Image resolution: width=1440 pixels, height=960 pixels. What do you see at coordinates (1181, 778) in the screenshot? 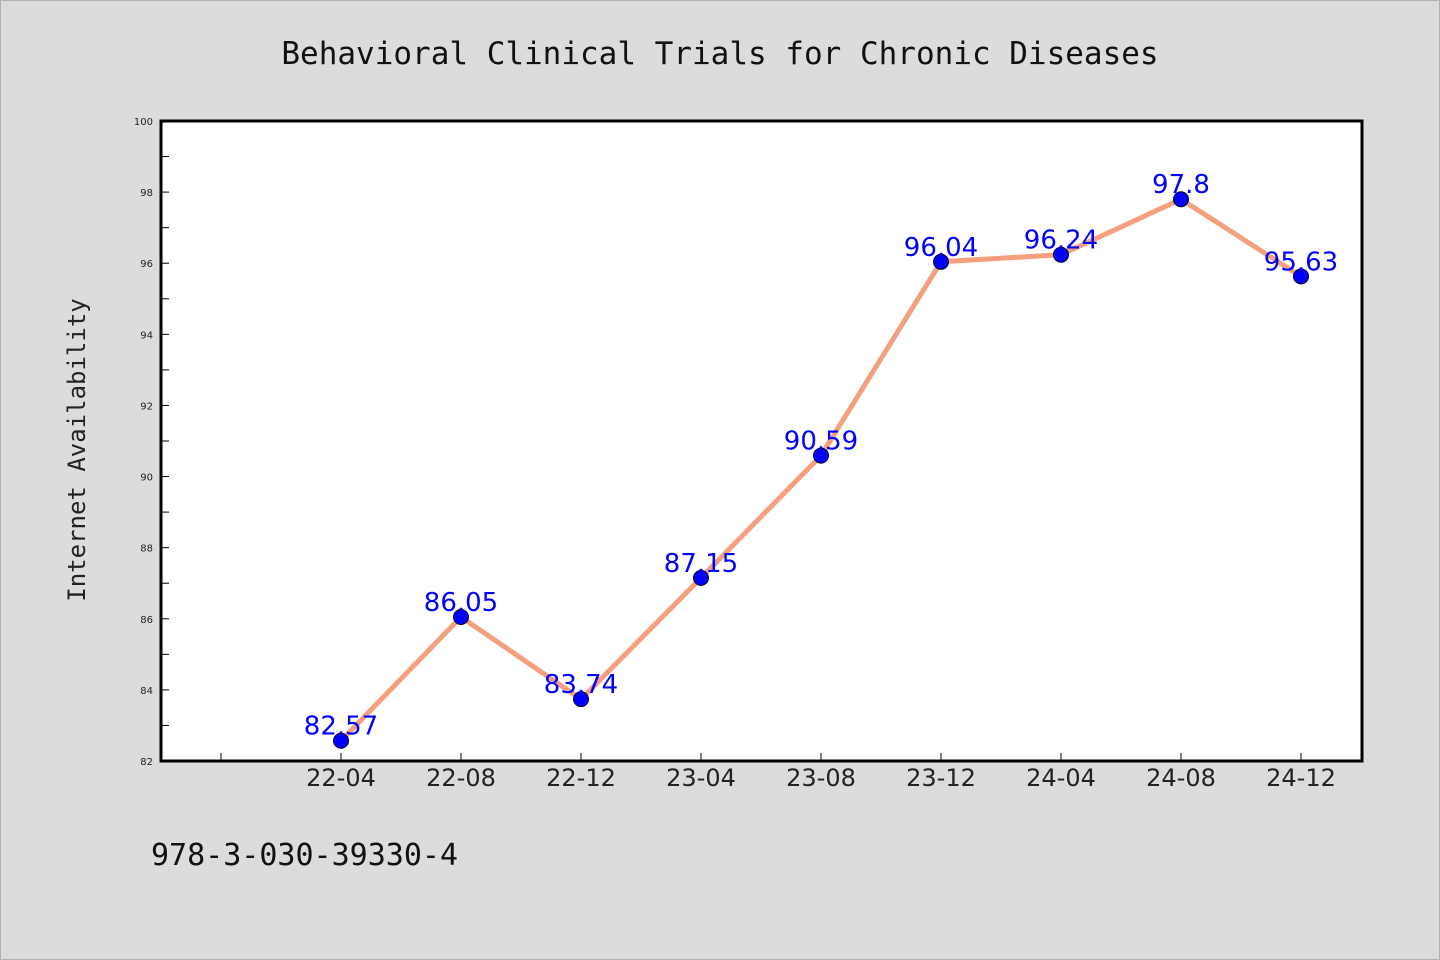
I see `x-tick-label: 24-08` at bounding box center [1181, 778].